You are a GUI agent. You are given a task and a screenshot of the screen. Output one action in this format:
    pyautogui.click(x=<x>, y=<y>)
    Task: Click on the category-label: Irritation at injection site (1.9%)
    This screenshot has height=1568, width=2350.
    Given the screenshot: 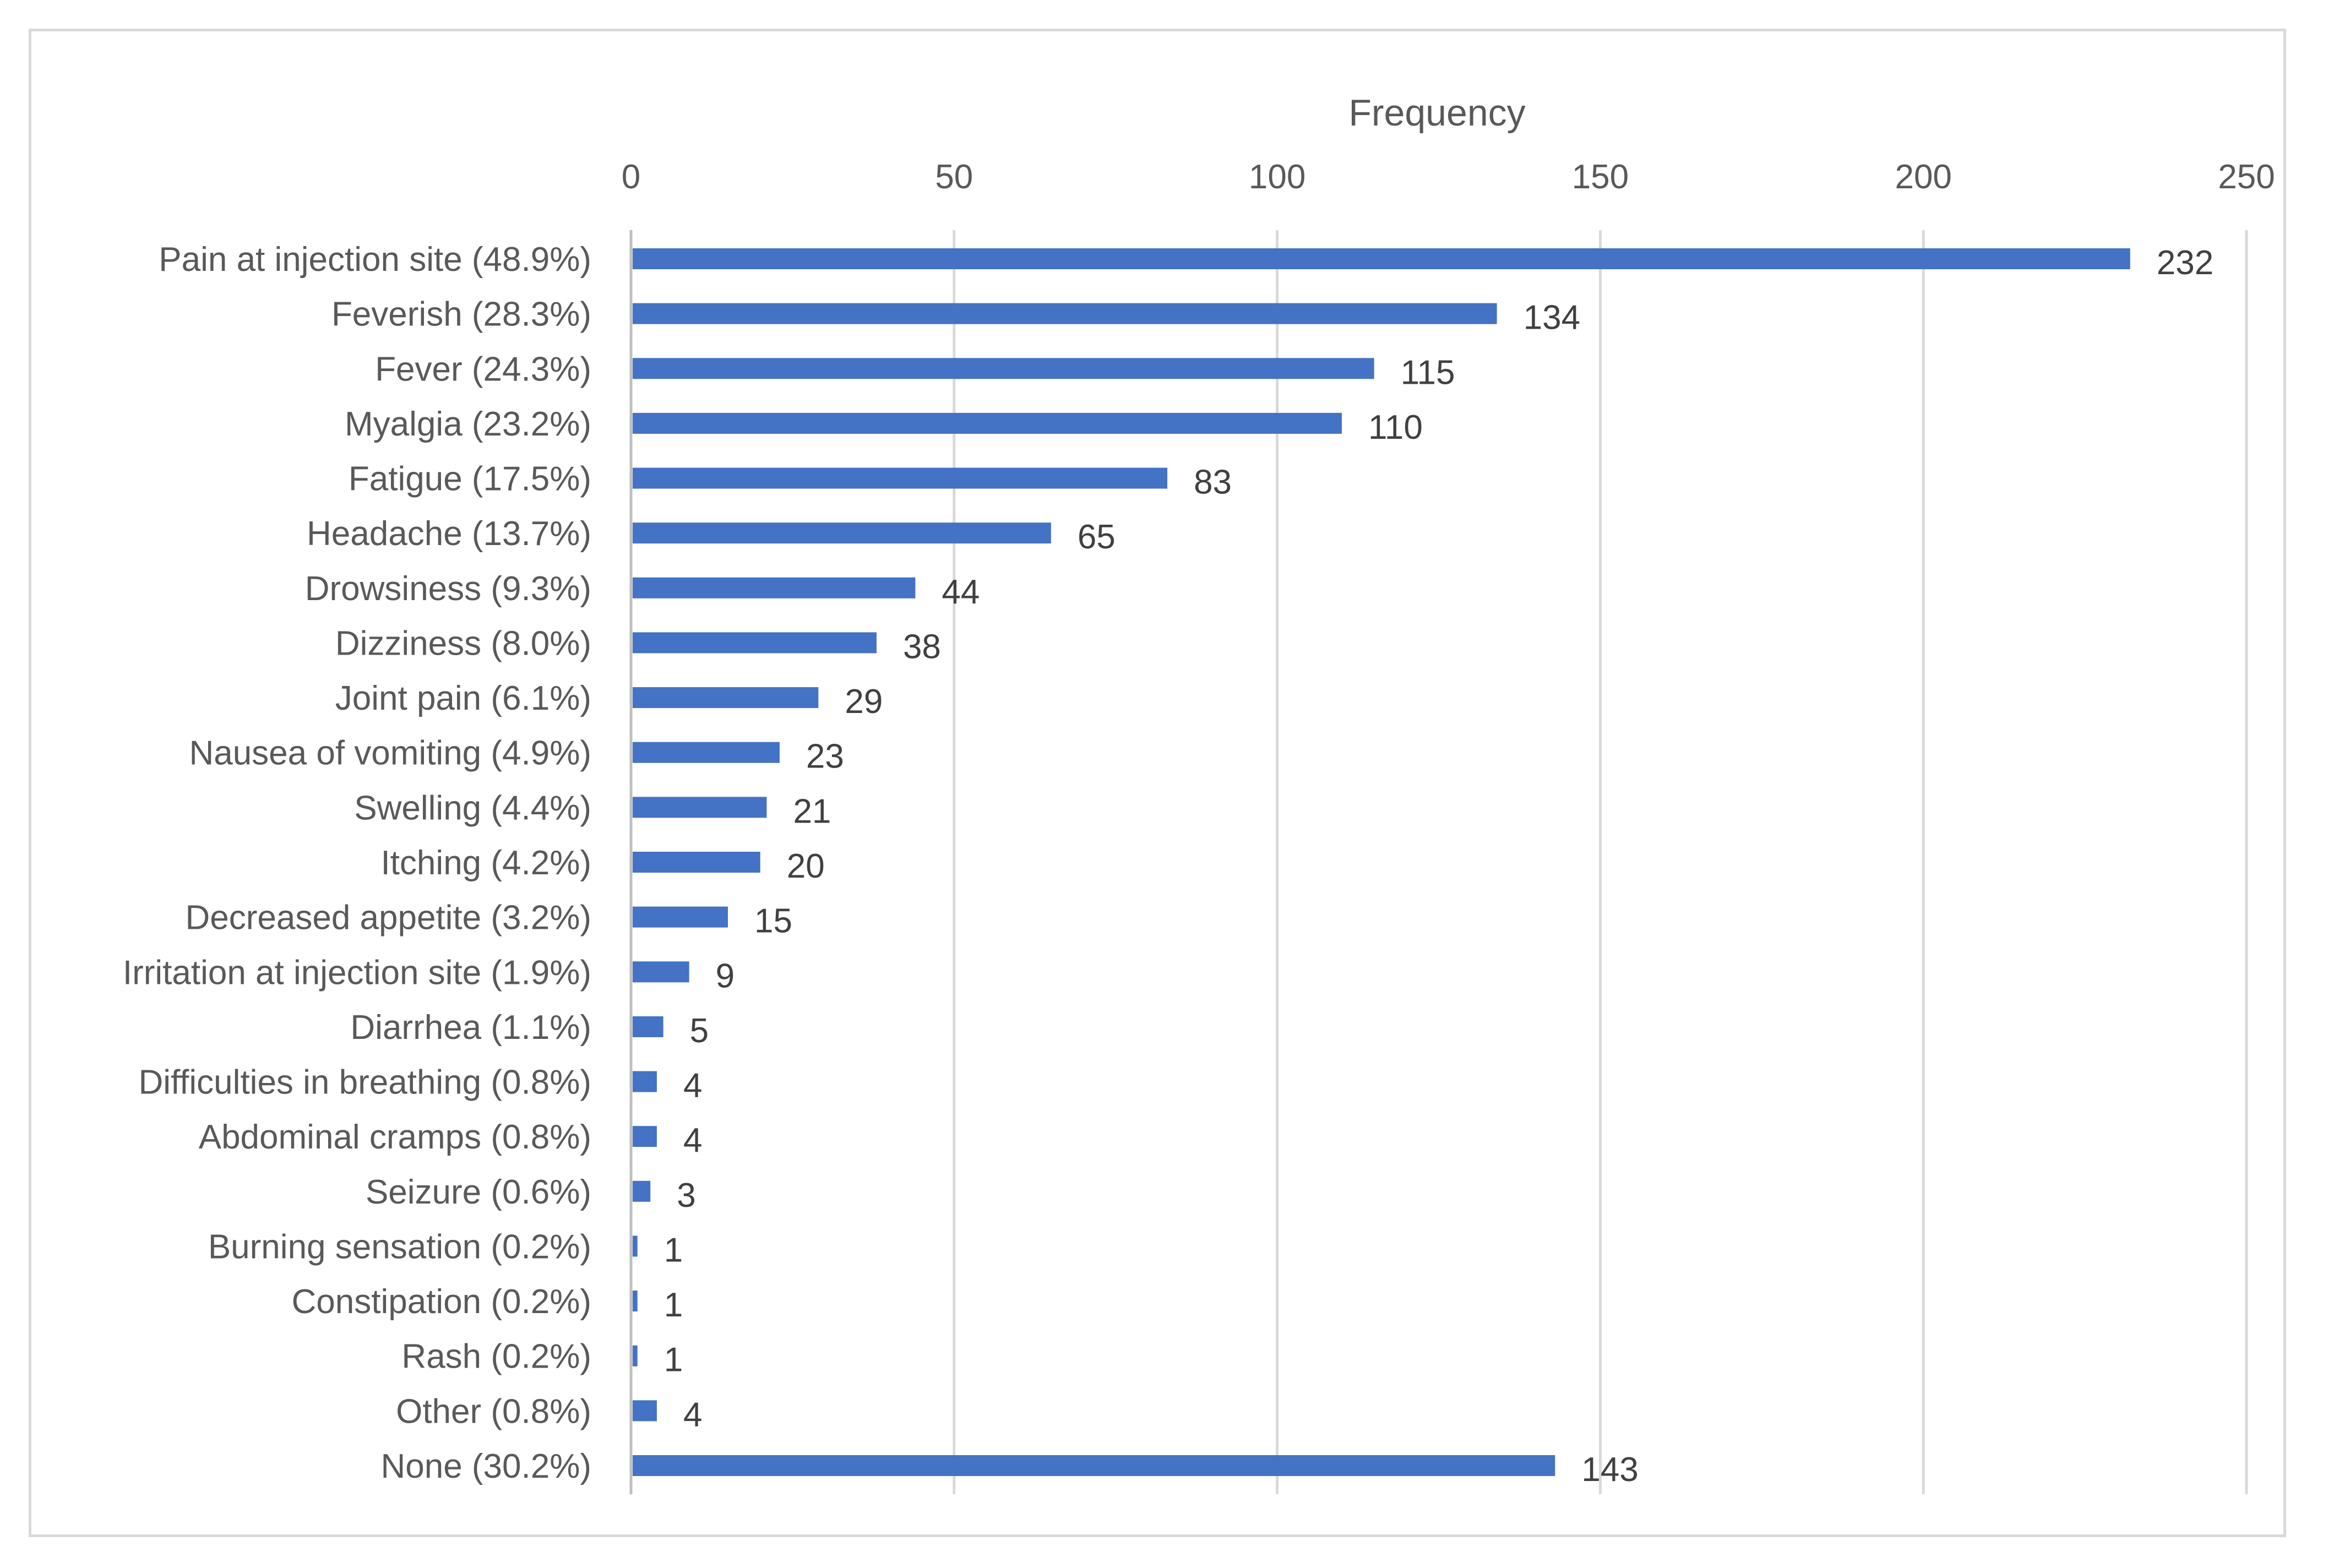 What is the action you would take?
    pyautogui.click(x=357, y=973)
    